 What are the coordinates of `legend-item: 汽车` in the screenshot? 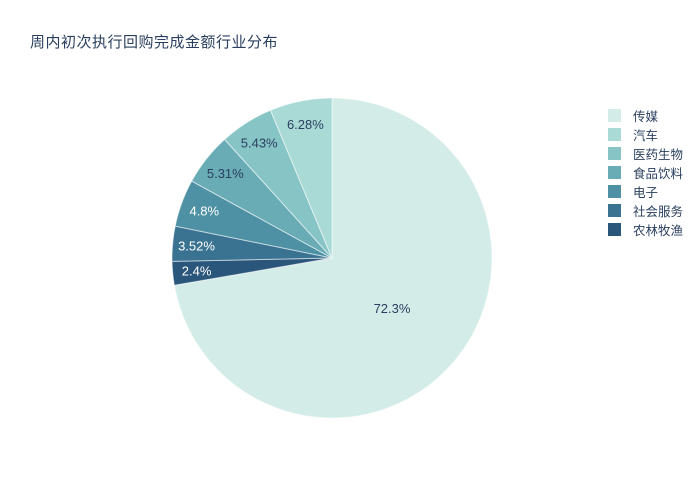 It's located at (645, 134).